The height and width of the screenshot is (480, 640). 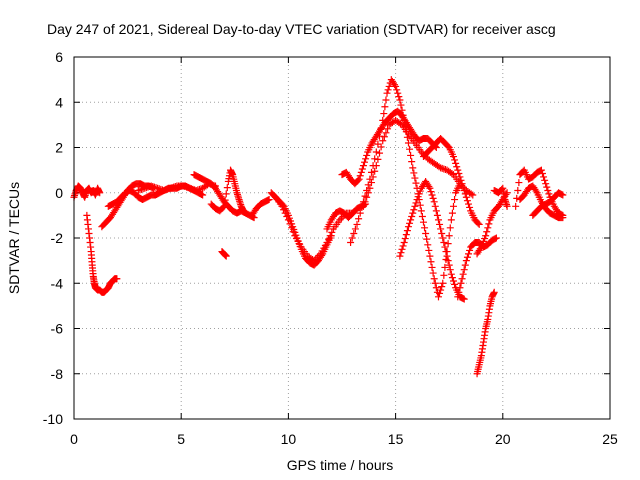 What do you see at coordinates (59, 102) in the screenshot?
I see `y-tick-label: 4` at bounding box center [59, 102].